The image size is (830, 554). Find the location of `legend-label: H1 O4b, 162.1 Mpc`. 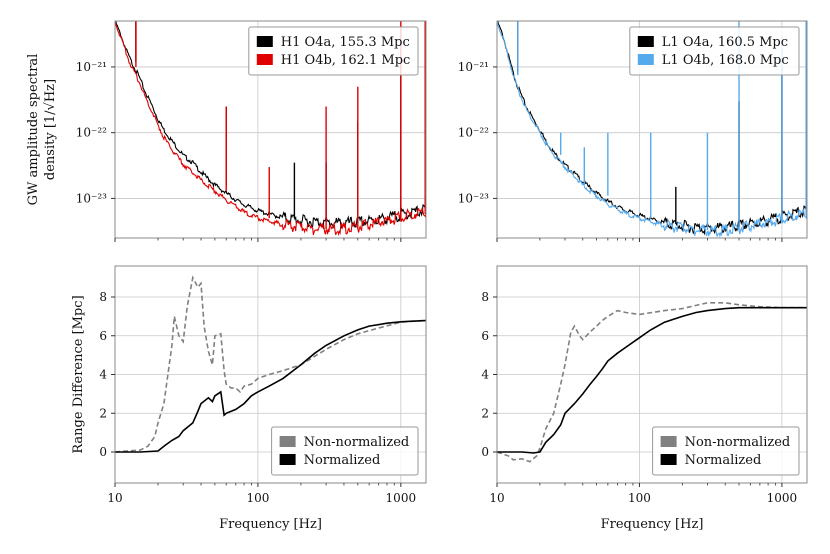

legend-label: H1 O4b, 162.1 Mpc is located at coordinates (346, 60).